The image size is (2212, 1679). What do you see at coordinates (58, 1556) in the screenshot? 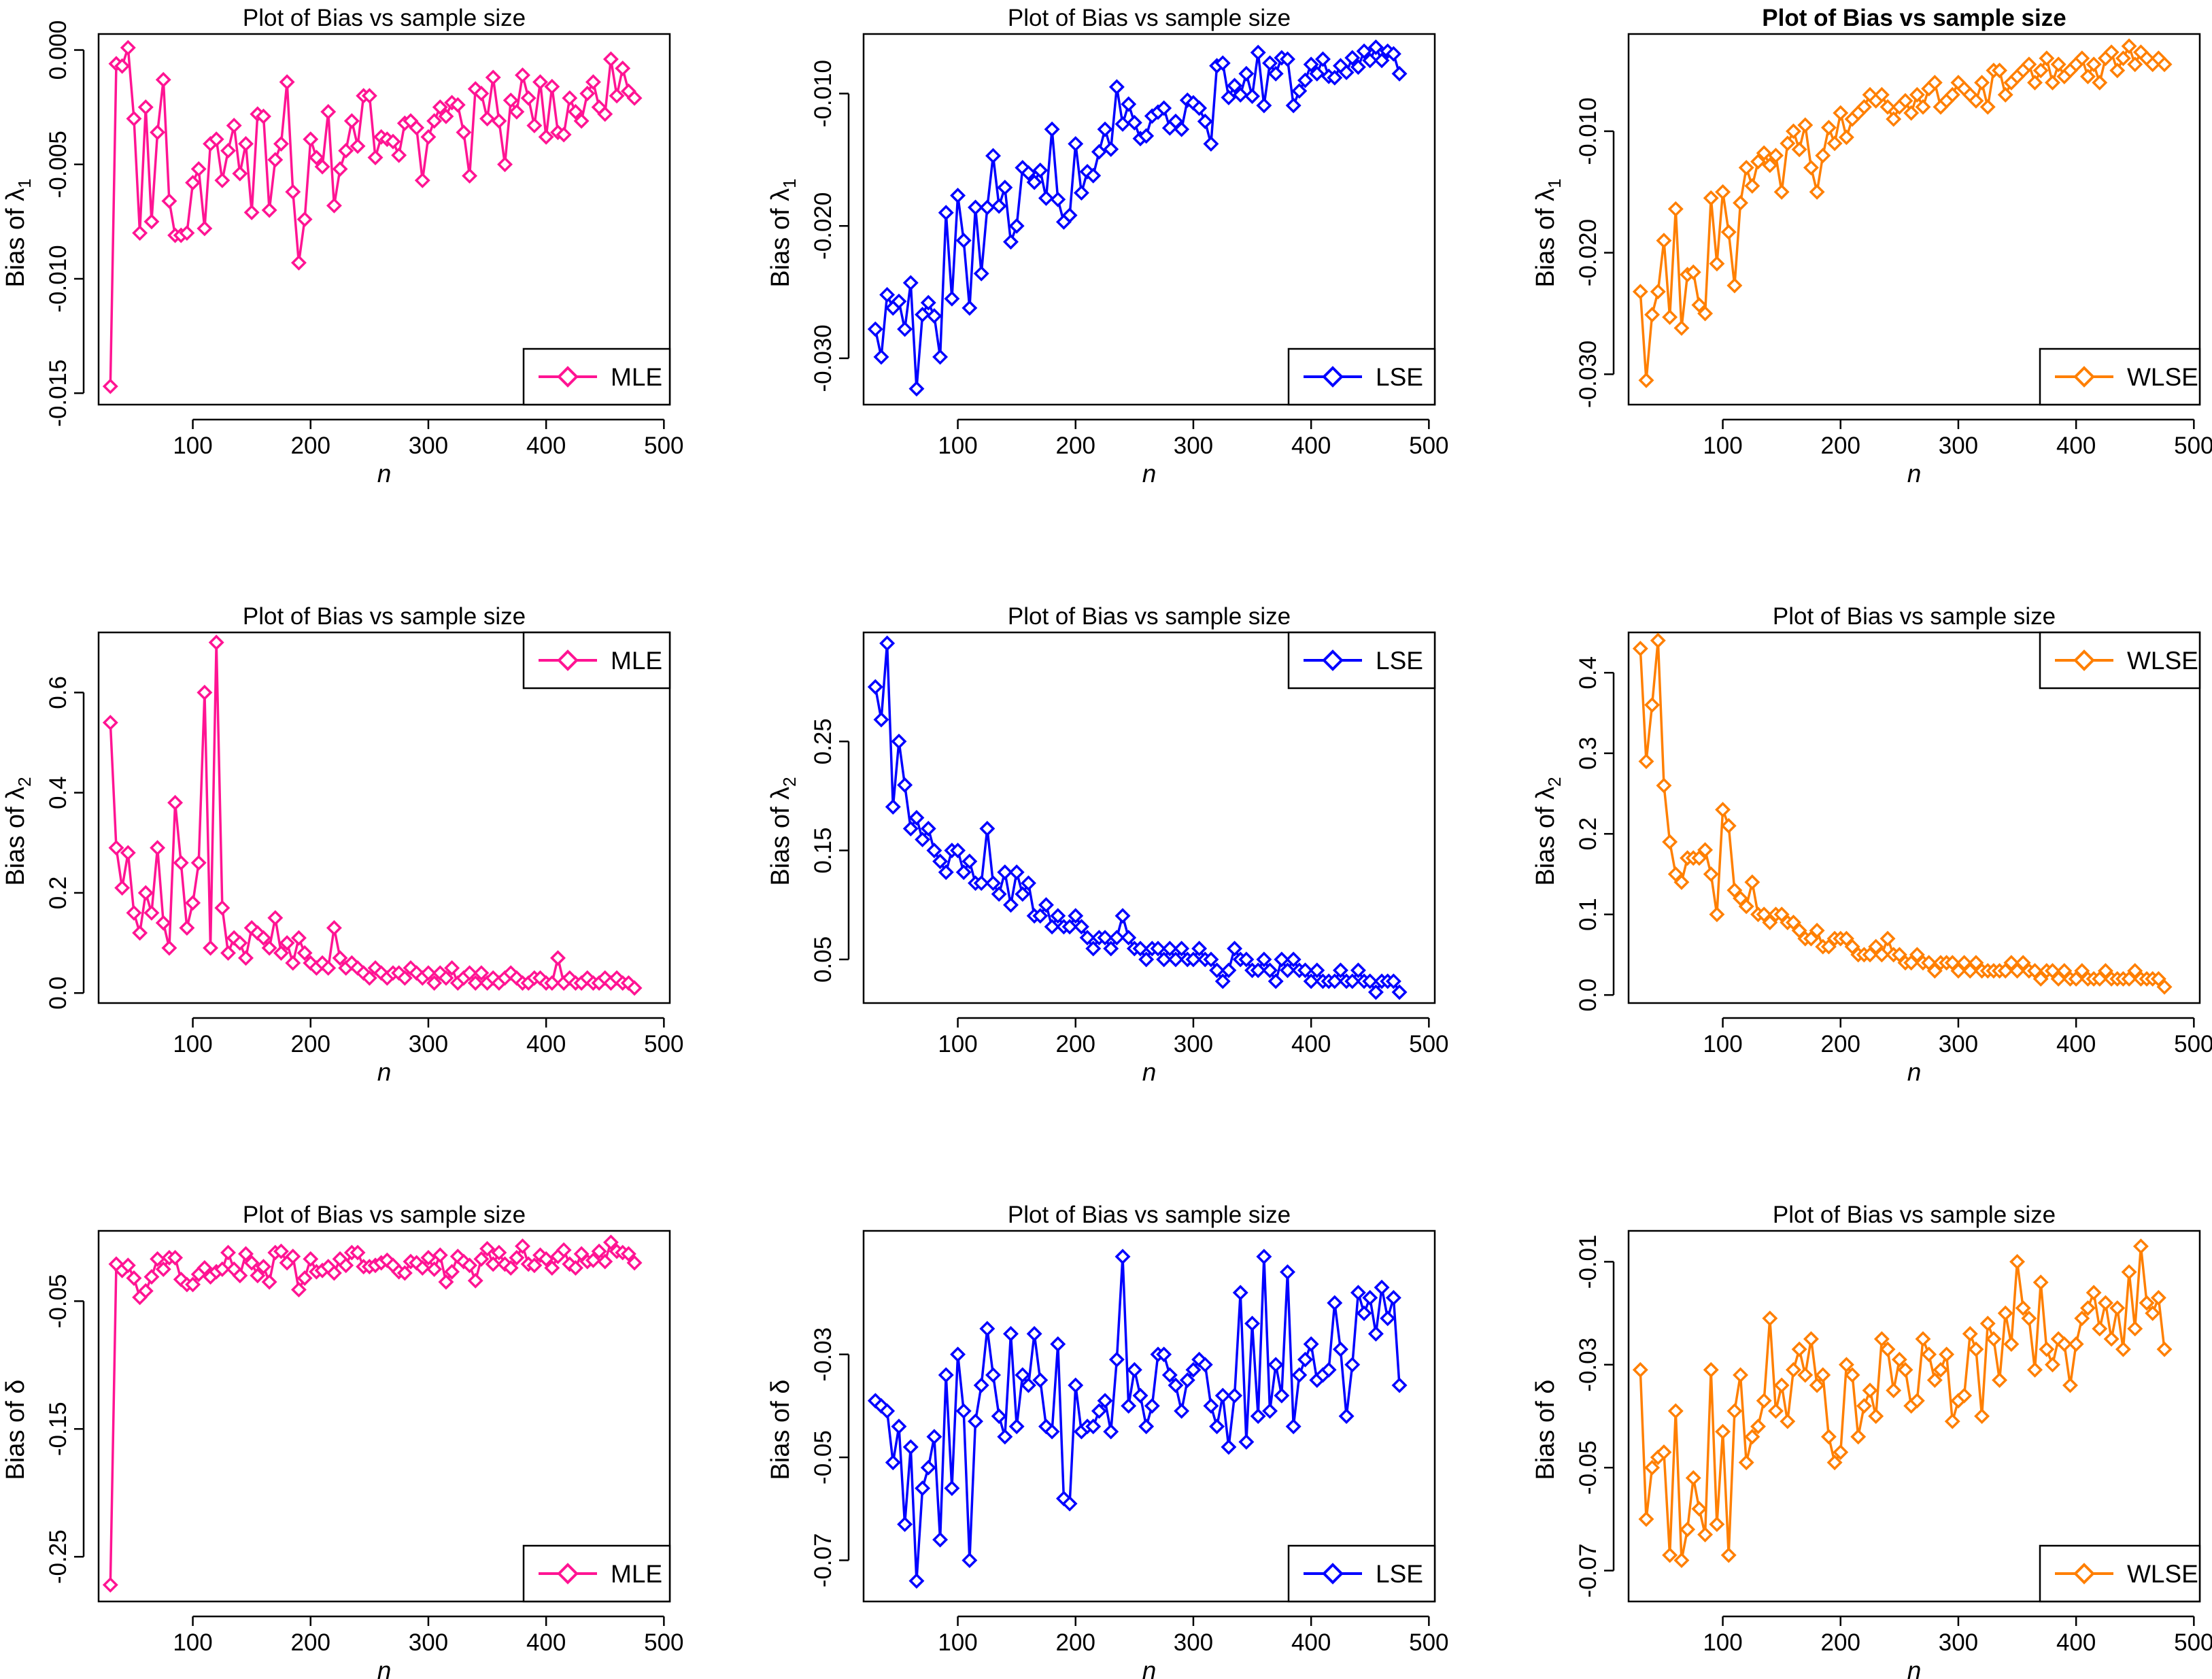
I see `y-tick-label: -0.25` at bounding box center [58, 1556].